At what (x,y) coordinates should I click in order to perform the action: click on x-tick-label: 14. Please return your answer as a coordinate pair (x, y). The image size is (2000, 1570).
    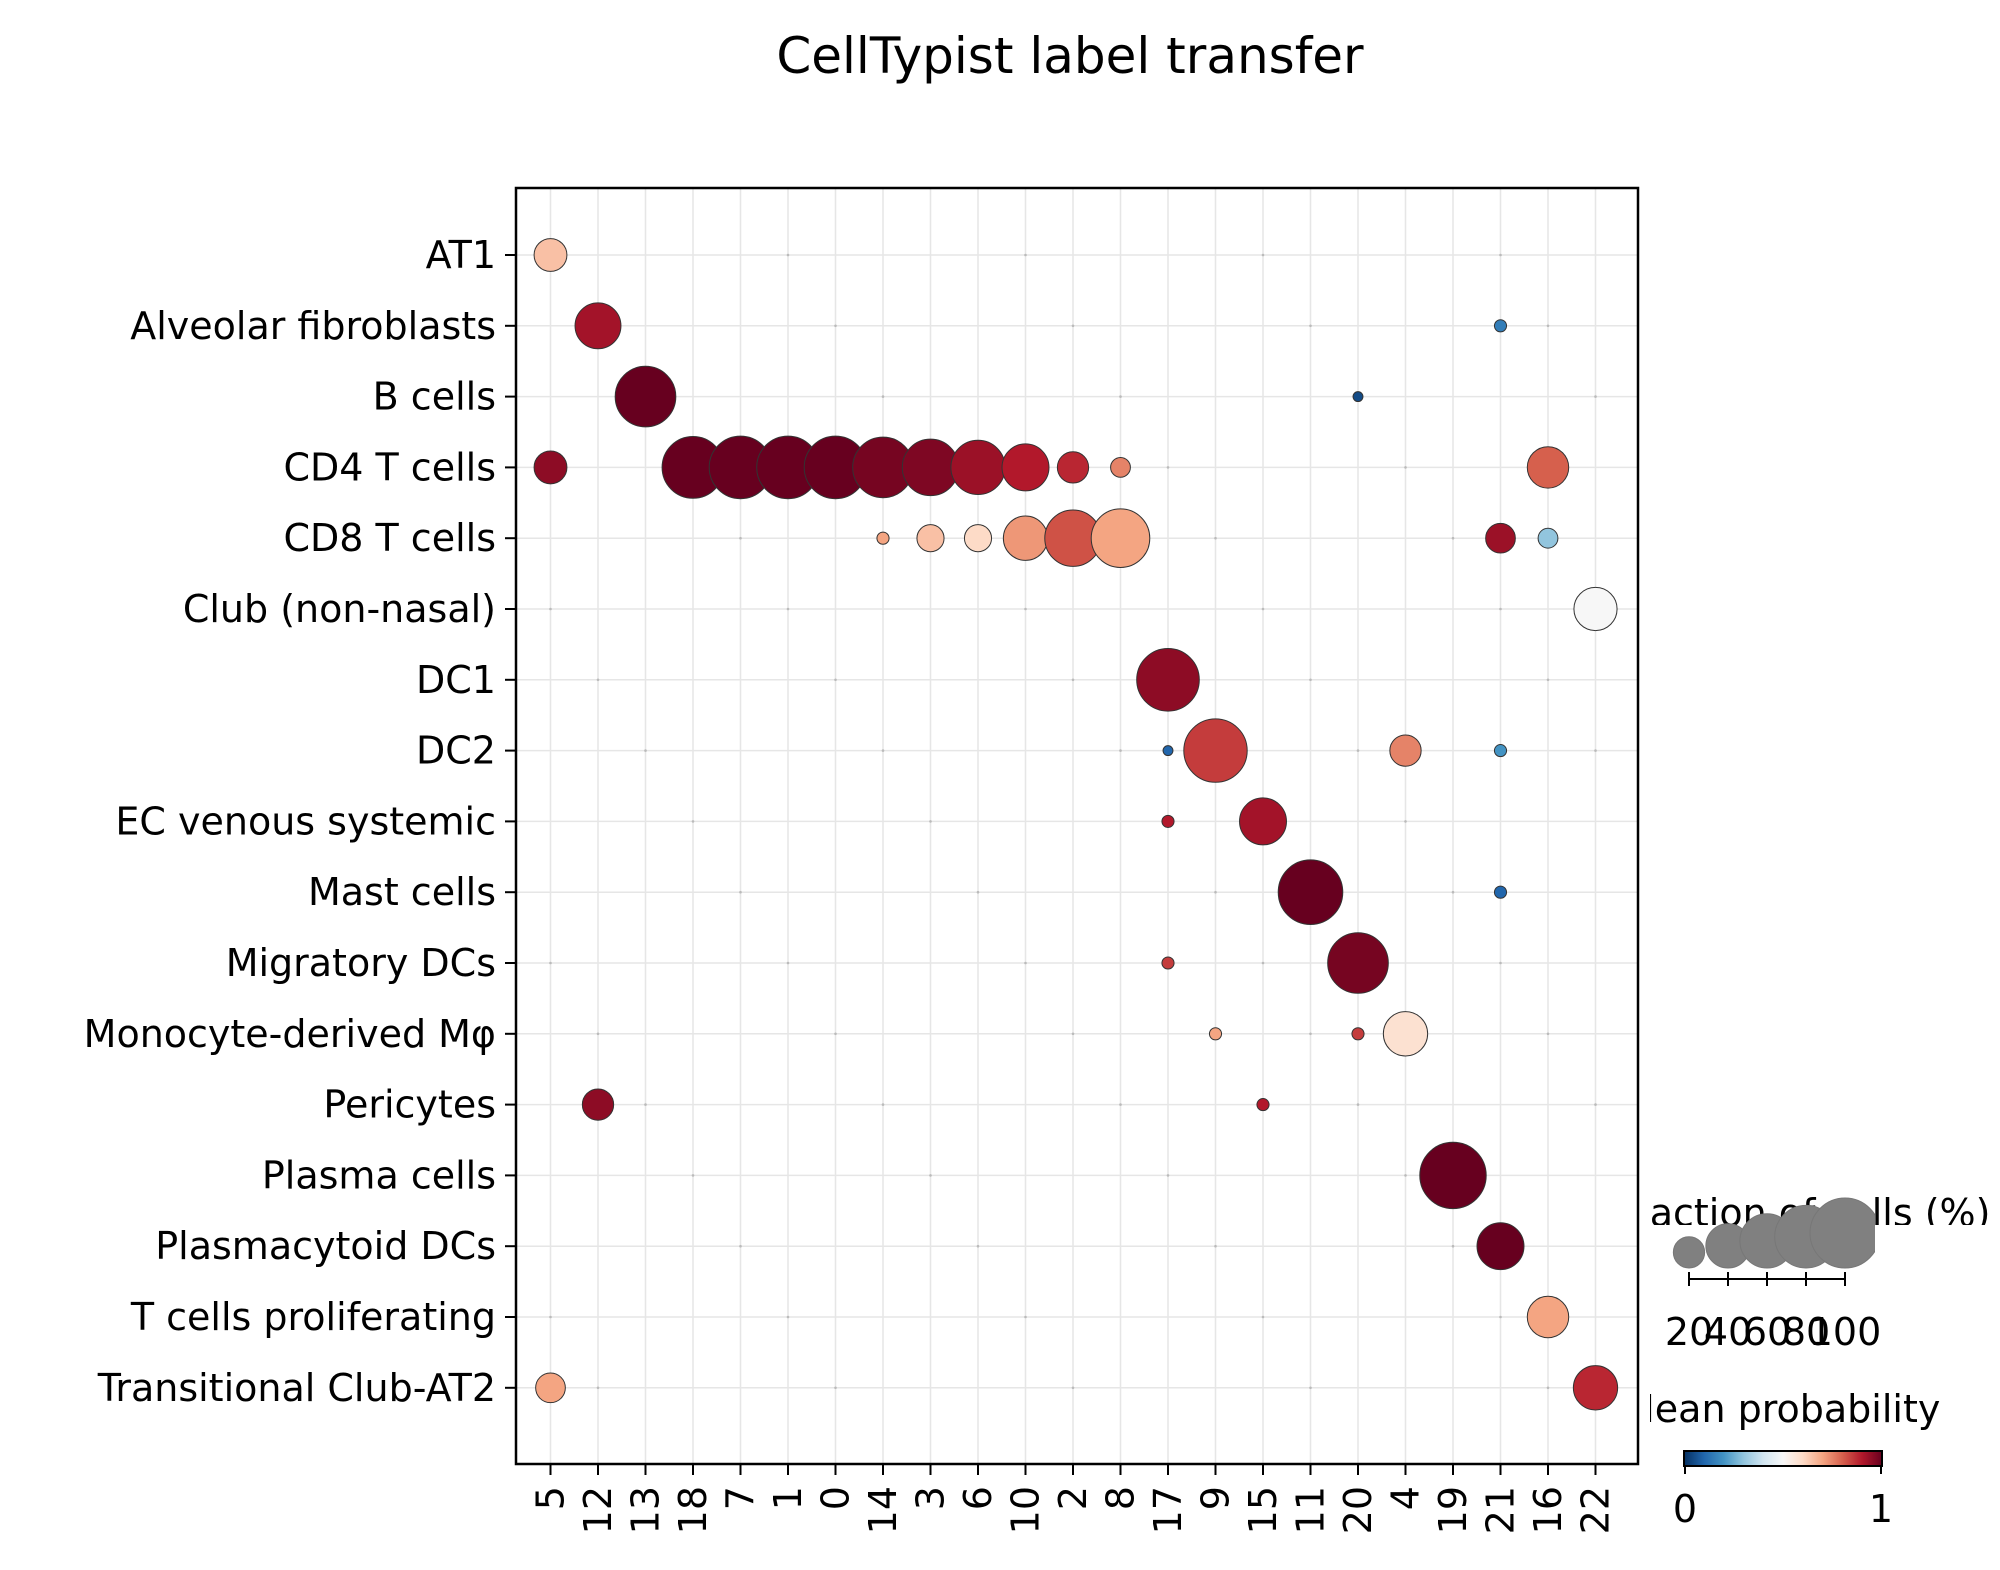
    Looking at the image, I should click on (883, 1510).